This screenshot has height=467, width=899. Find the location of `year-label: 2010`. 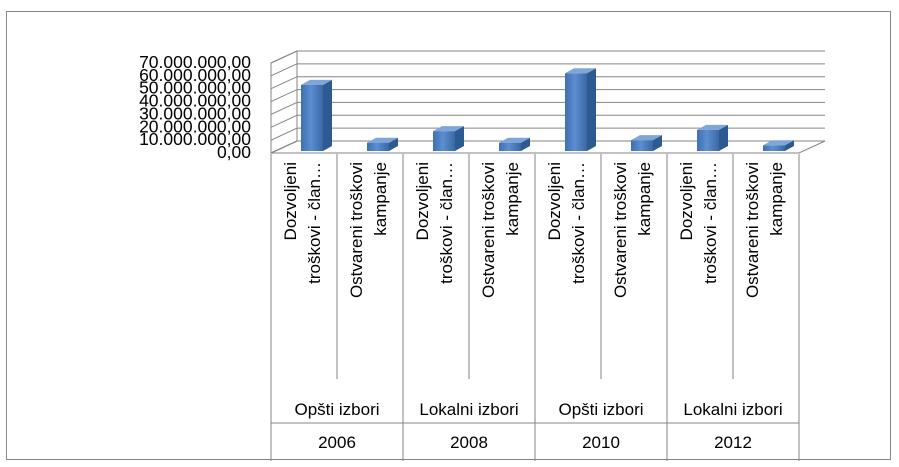

year-label: 2010 is located at coordinates (601, 442).